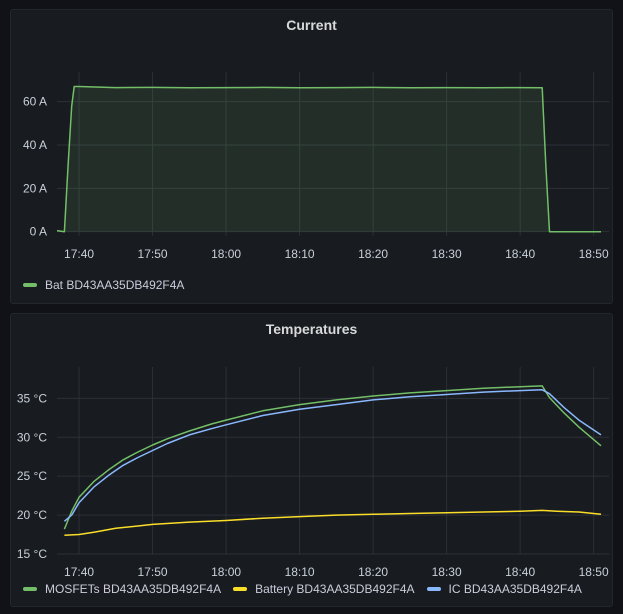  What do you see at coordinates (35, 102) in the screenshot?
I see `y-tick-label: 60 A` at bounding box center [35, 102].